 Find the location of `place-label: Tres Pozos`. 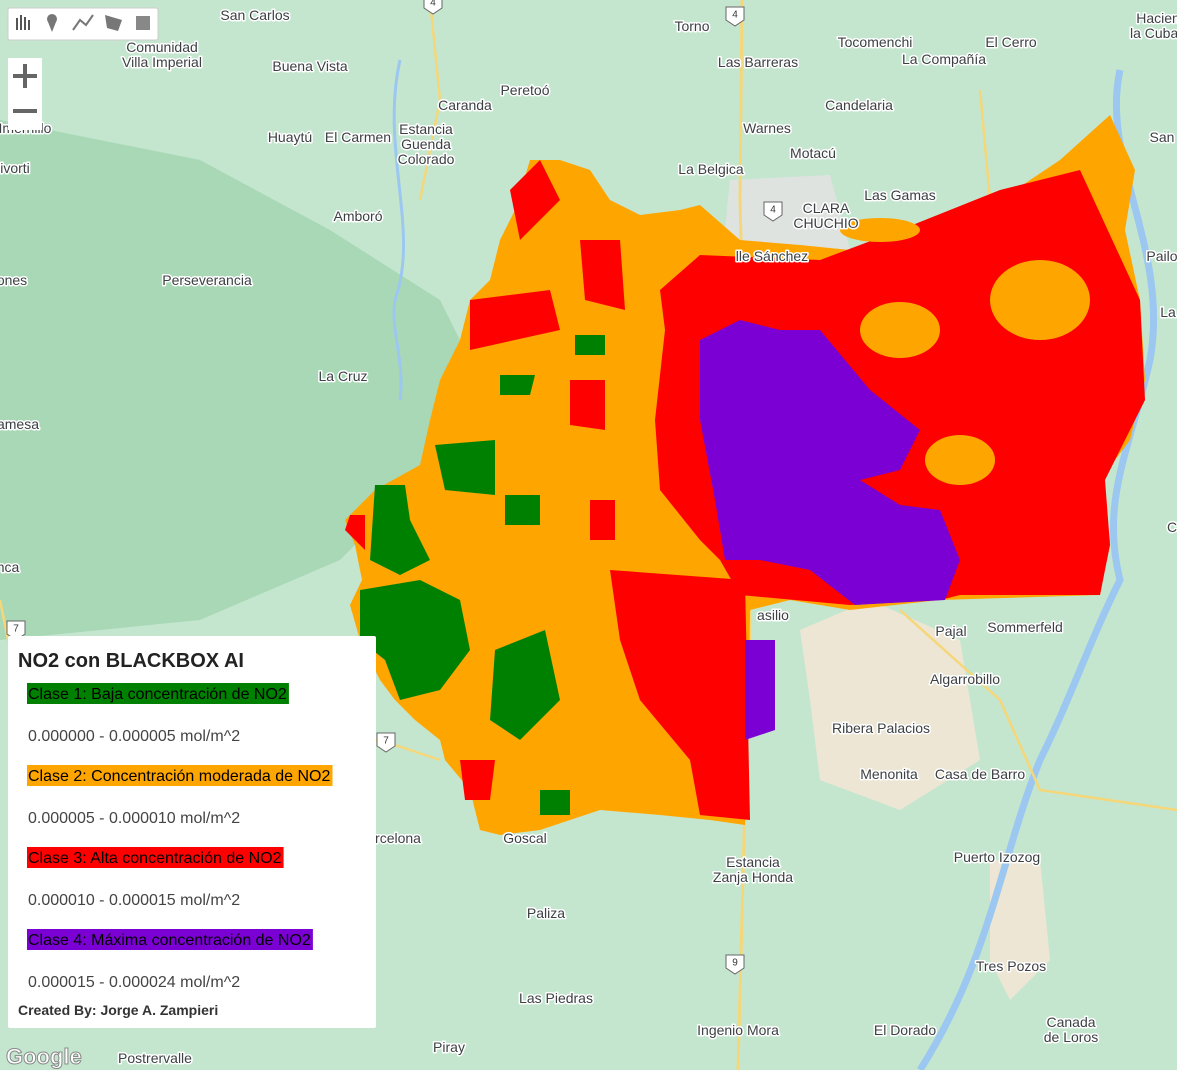

place-label: Tres Pozos is located at coordinates (1011, 966).